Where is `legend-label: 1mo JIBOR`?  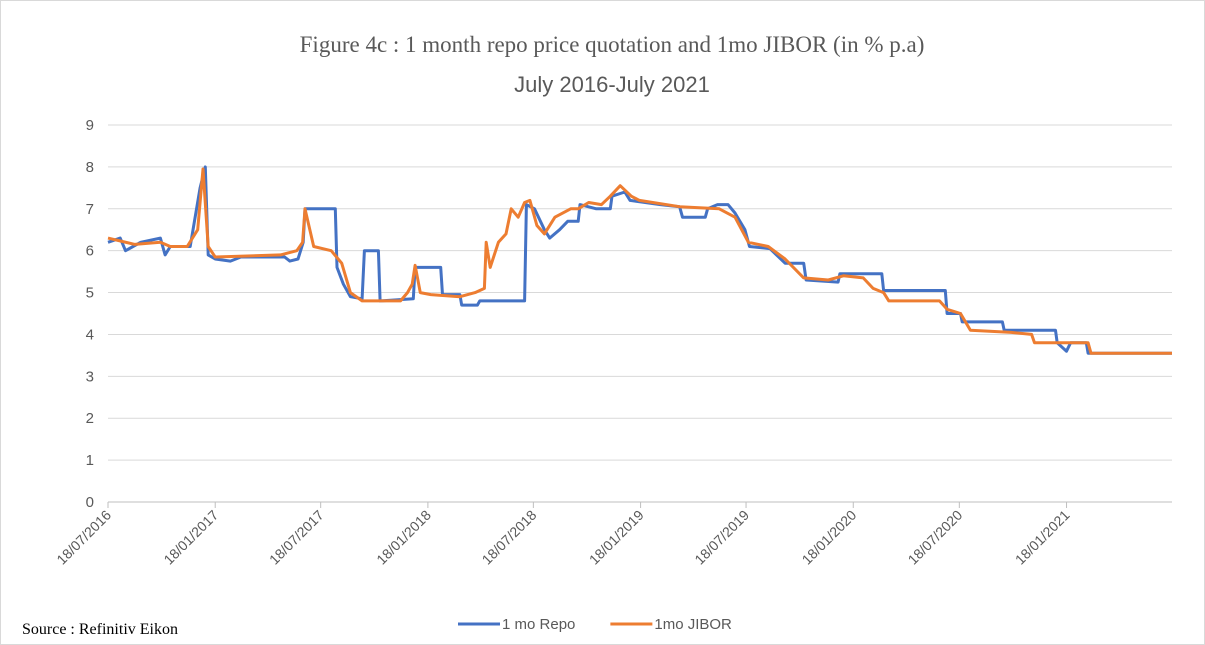 legend-label: 1mo JIBOR is located at coordinates (693, 624).